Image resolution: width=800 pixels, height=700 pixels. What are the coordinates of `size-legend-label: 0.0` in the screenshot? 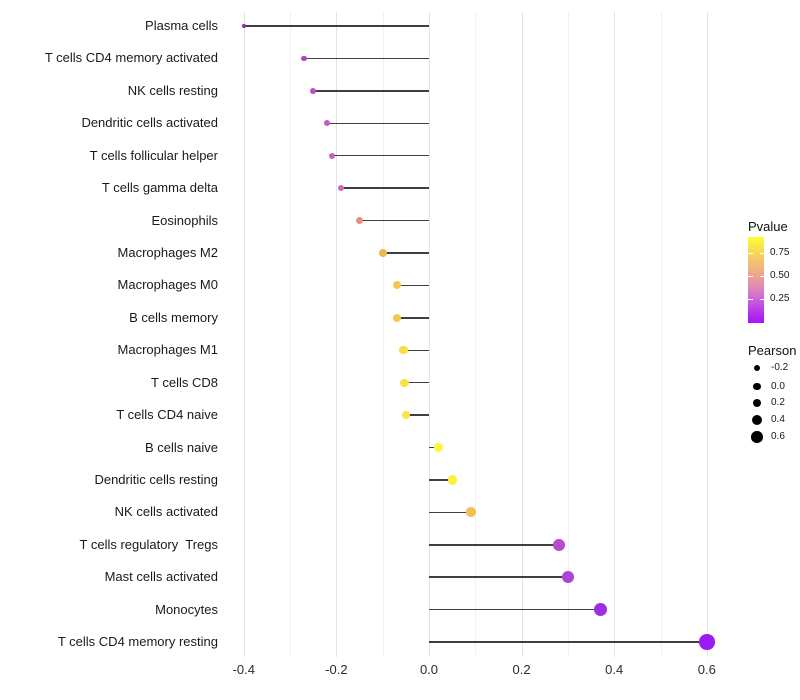 It's located at (778, 386).